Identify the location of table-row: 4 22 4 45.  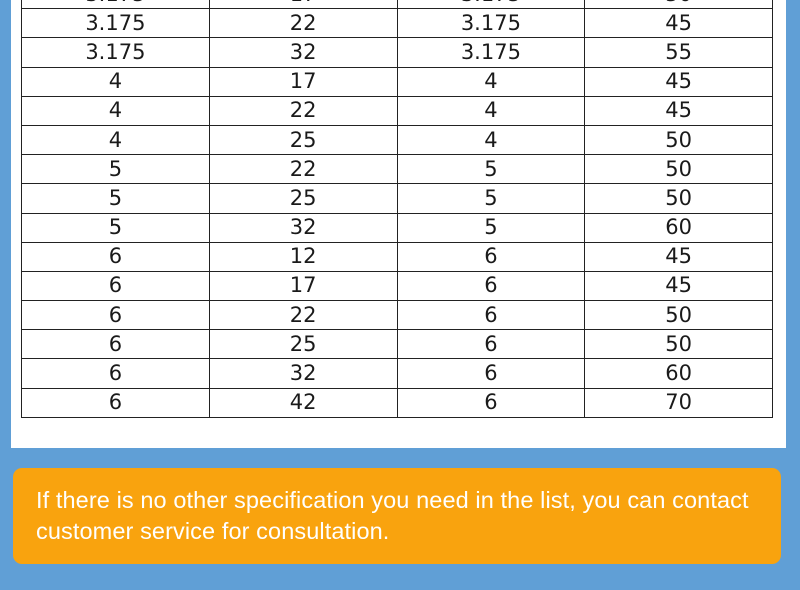
(397, 110).